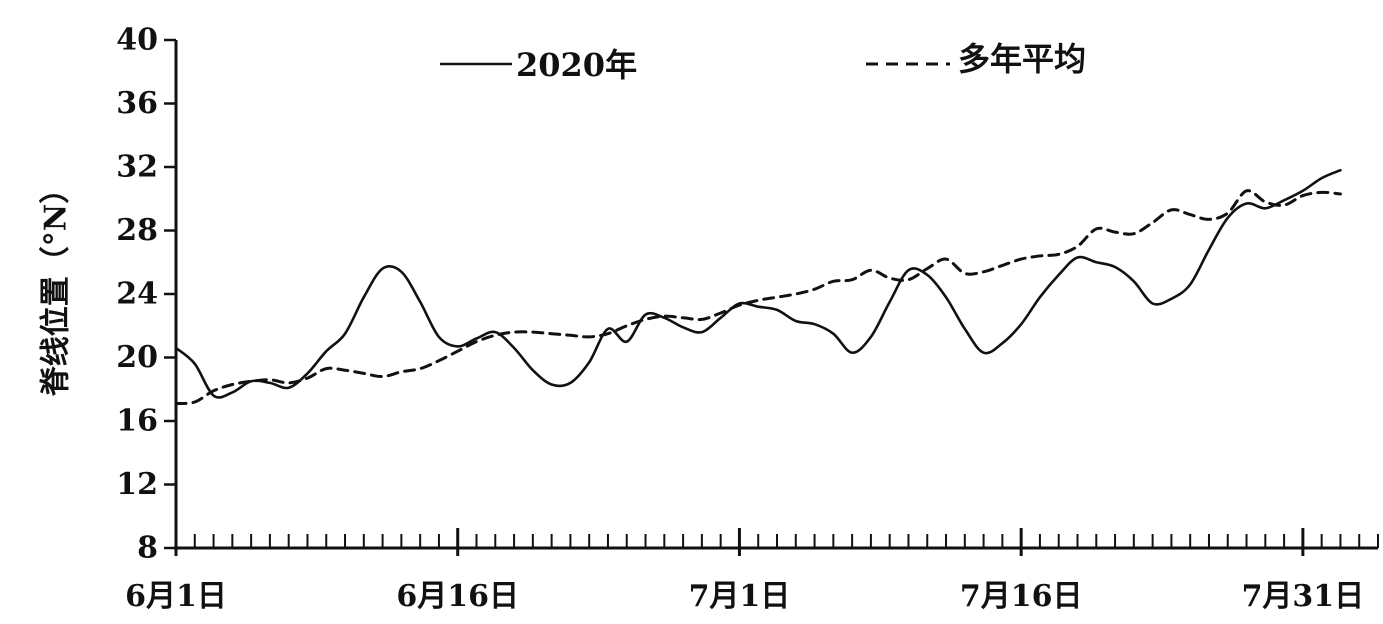 The height and width of the screenshot is (624, 1383). Describe the element at coordinates (740, 596) in the screenshot. I see `x-tick-label: 7月1日` at that location.